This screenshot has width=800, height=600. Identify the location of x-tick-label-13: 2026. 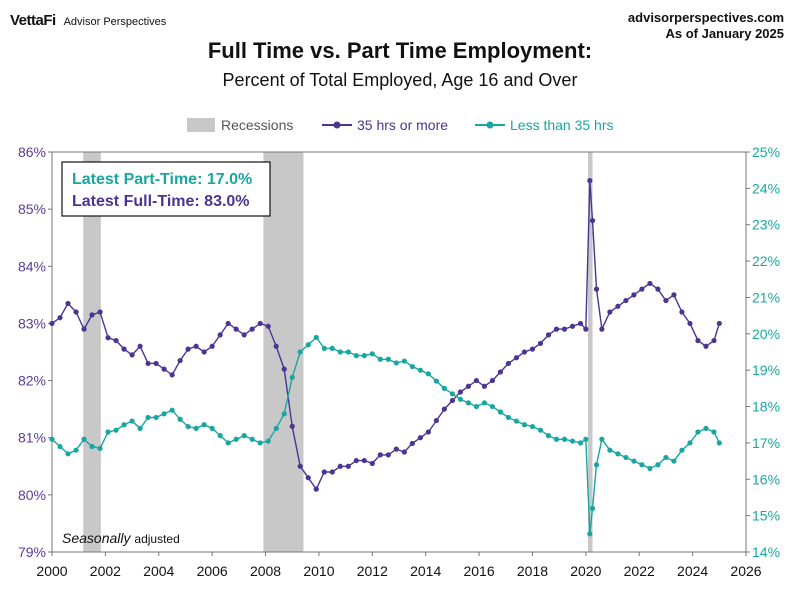
(745, 571).